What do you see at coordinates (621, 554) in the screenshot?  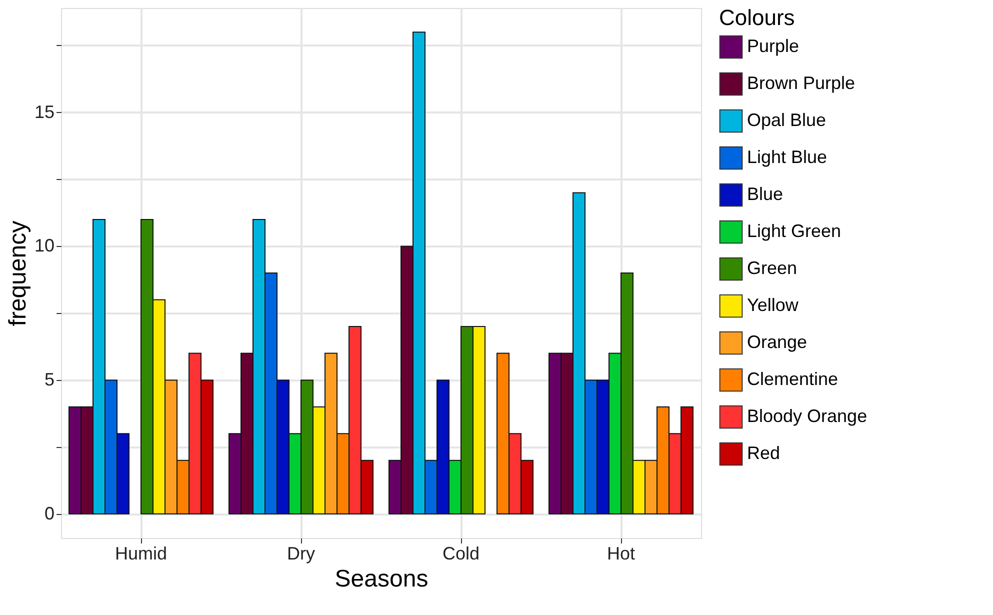 I see `x-tick-label: Hot` at bounding box center [621, 554].